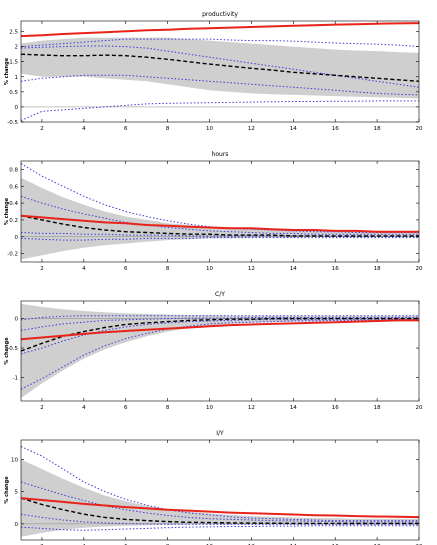  Describe the element at coordinates (13, 170) in the screenshot. I see `y-tick-label: 0.8` at that location.